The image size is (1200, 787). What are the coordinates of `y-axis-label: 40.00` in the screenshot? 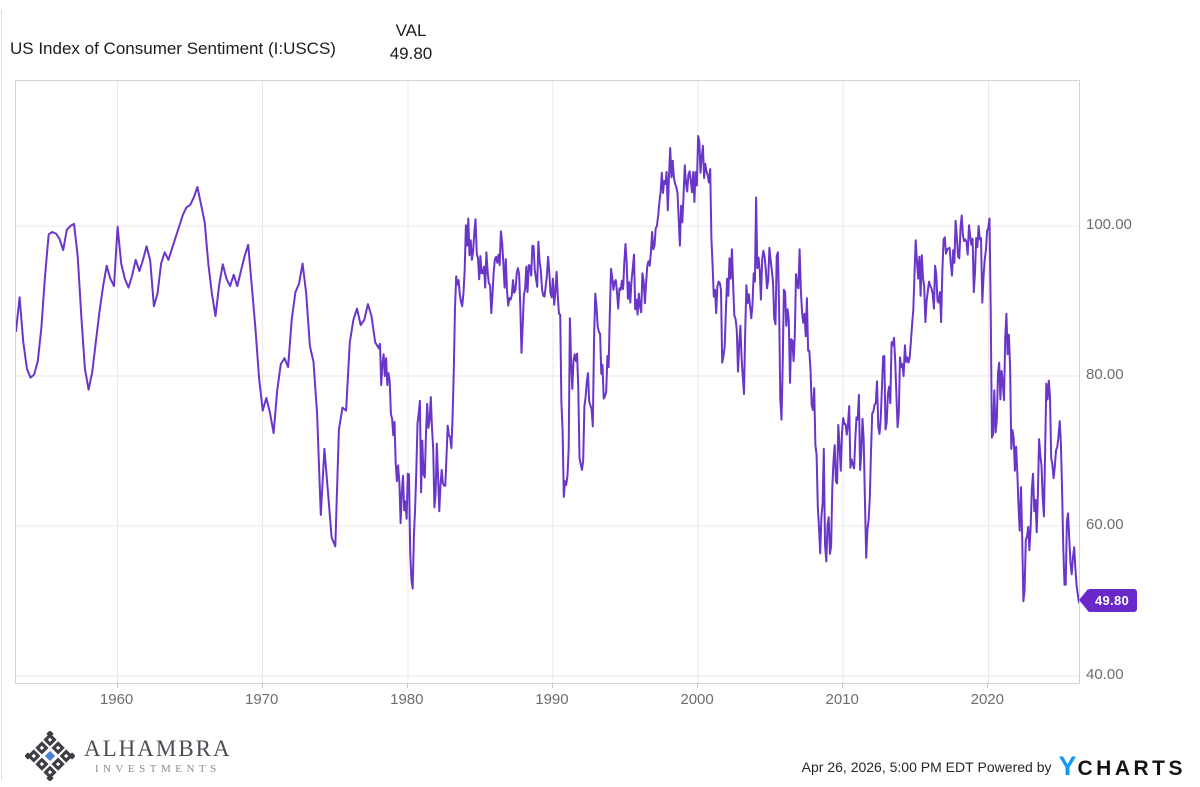 It's located at (1105, 675).